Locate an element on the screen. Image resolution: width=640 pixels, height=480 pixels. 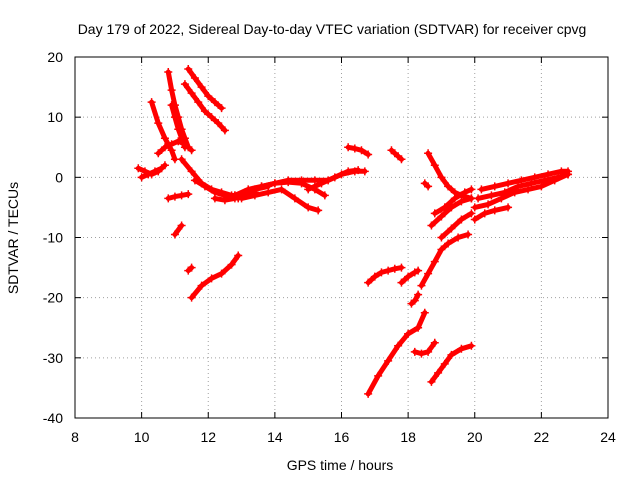
x-tick-label: 12 is located at coordinates (208, 437).